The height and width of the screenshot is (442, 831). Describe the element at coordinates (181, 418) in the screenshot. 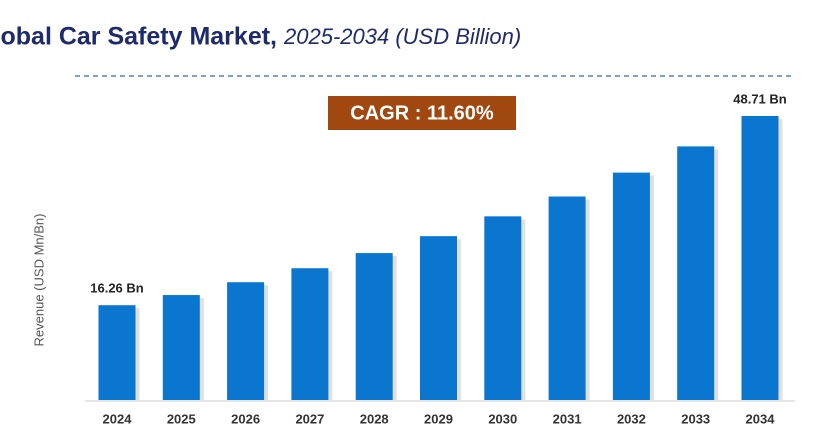

I see `x-tick-label: 2025` at that location.